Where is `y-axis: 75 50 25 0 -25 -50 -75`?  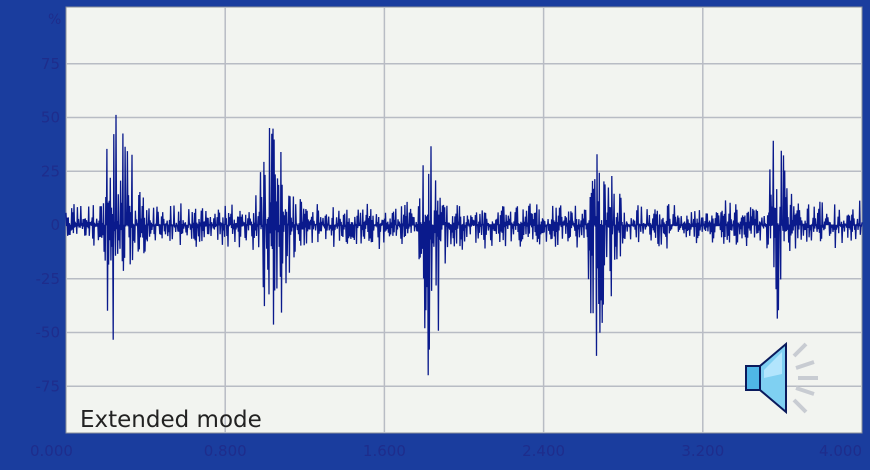
y-axis: 75 50 25 0 -25 -50 -75 is located at coordinates (48, 225).